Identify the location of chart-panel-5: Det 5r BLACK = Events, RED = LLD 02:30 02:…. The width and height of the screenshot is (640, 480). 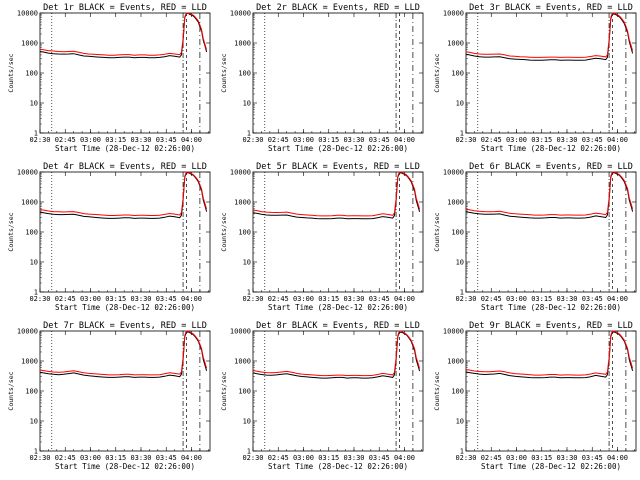
(322, 237).